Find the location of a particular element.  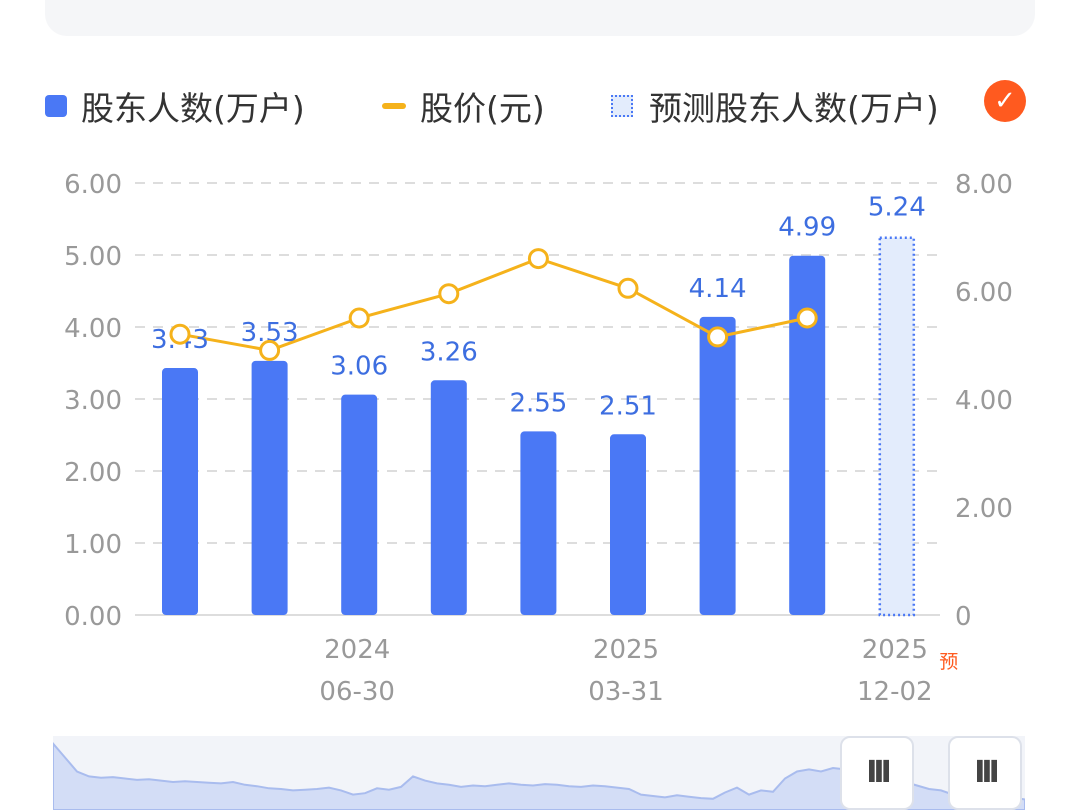

price-line is located at coordinates (493, 304).